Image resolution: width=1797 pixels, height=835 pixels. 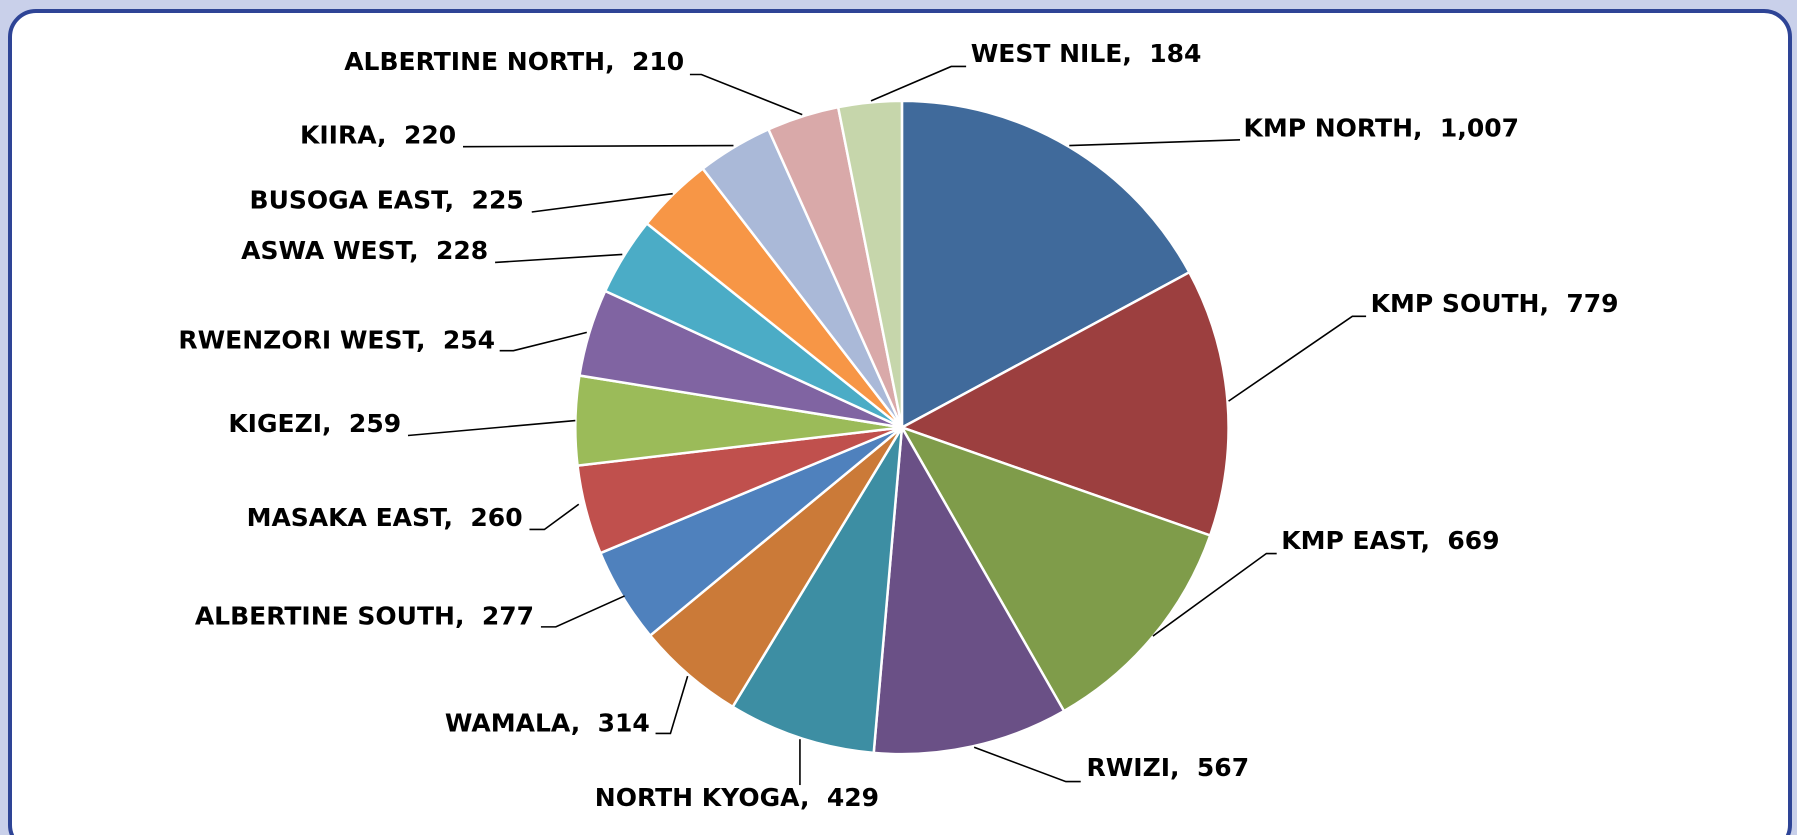 What do you see at coordinates (1328, 128) in the screenshot?
I see `label-category: KMP NORTH` at bounding box center [1328, 128].